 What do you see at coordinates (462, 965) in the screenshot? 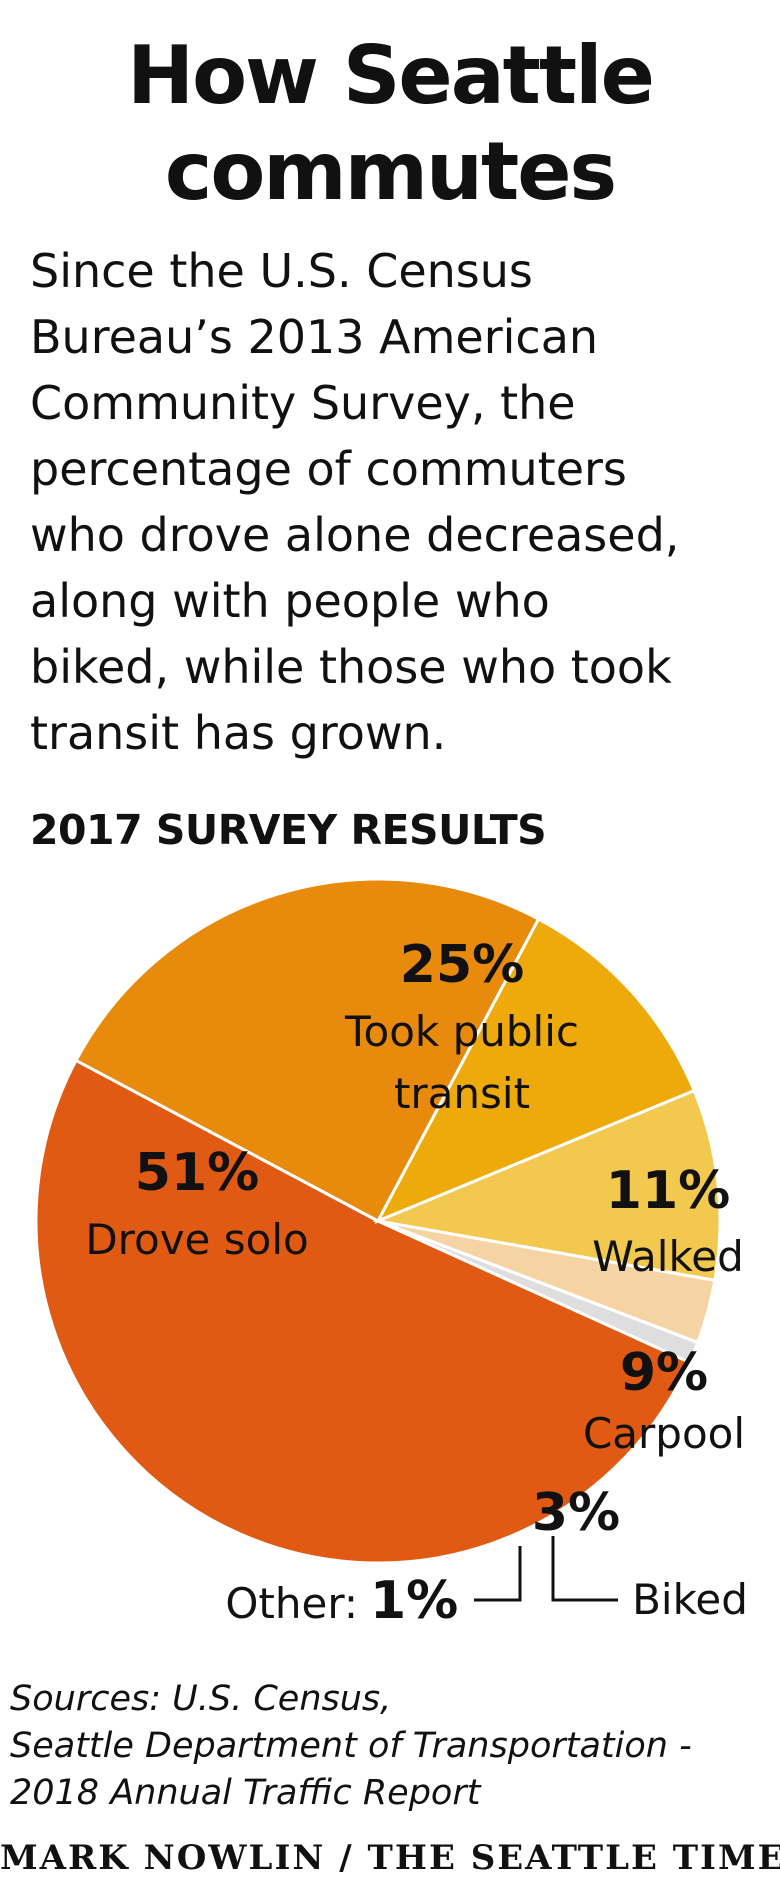
I see `value-label-transit: 25%` at bounding box center [462, 965].